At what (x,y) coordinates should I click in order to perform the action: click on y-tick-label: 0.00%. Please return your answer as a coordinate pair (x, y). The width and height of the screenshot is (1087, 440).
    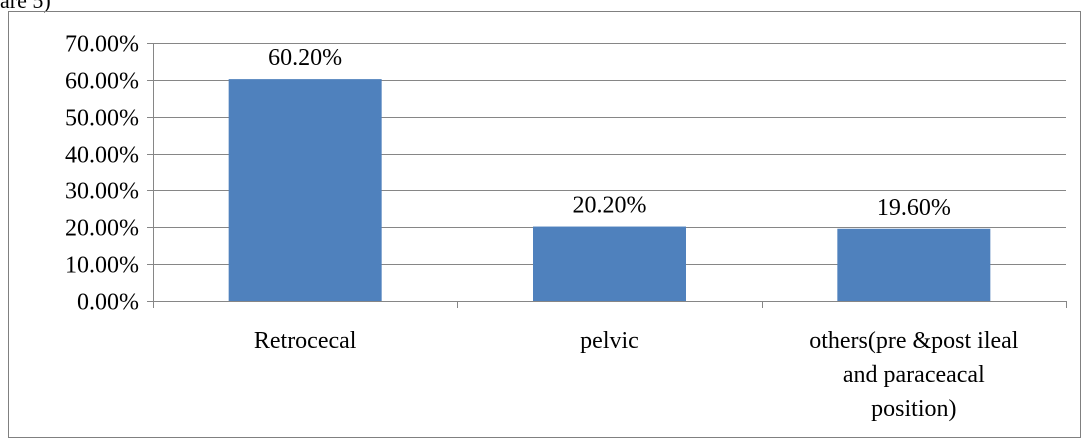
    Looking at the image, I should click on (108, 303).